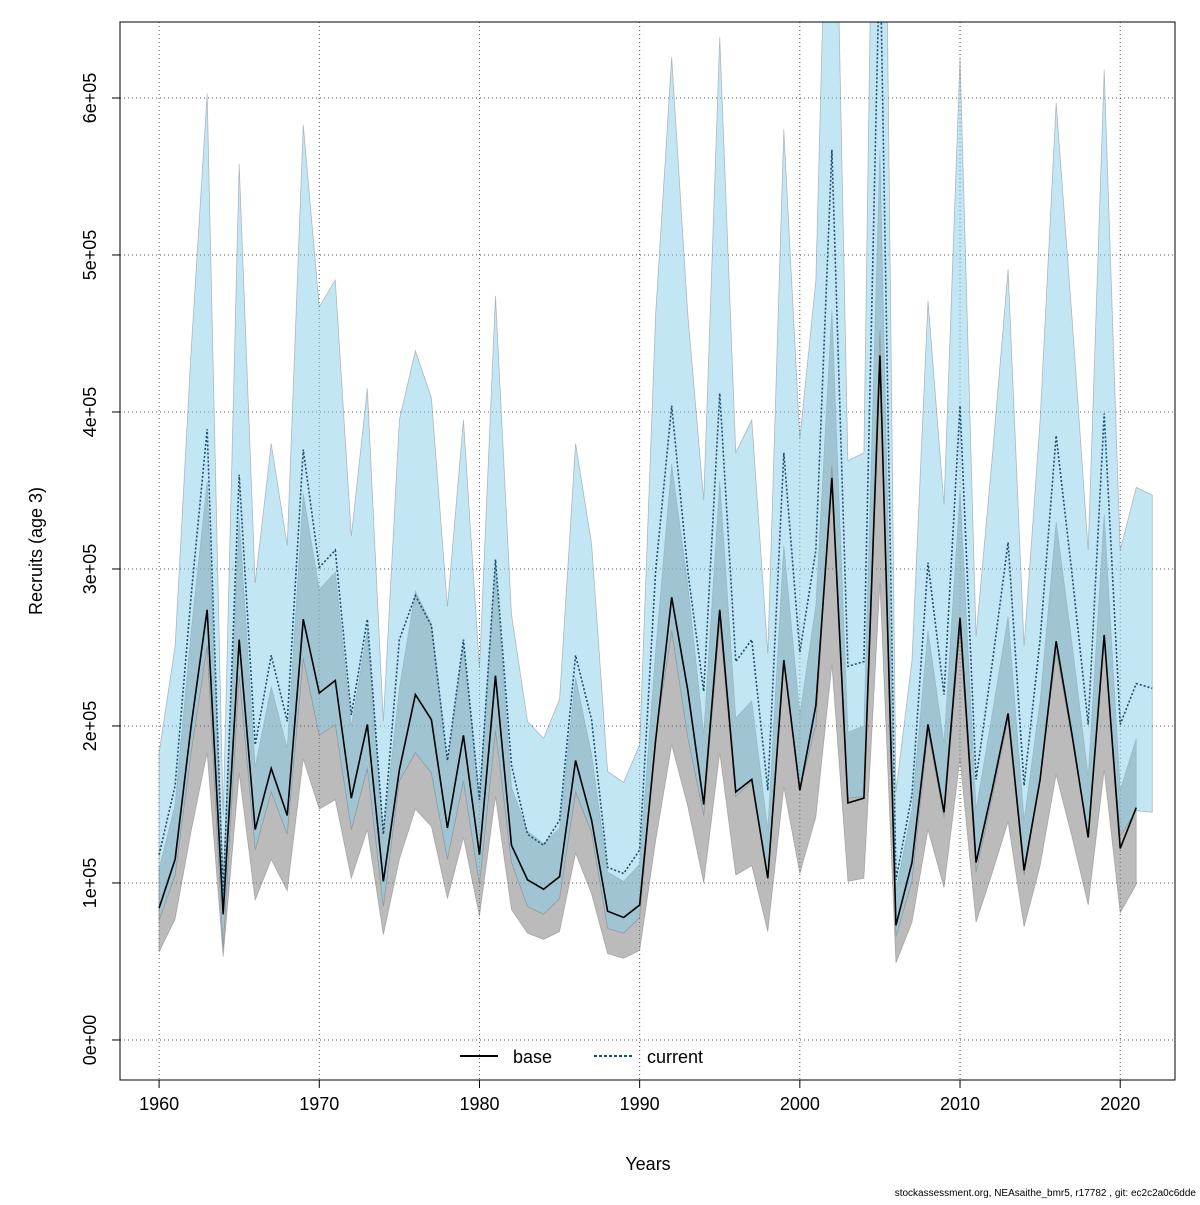 The height and width of the screenshot is (1205, 1200). Describe the element at coordinates (90, 569) in the screenshot. I see `y-tick-label: 3e+05` at that location.